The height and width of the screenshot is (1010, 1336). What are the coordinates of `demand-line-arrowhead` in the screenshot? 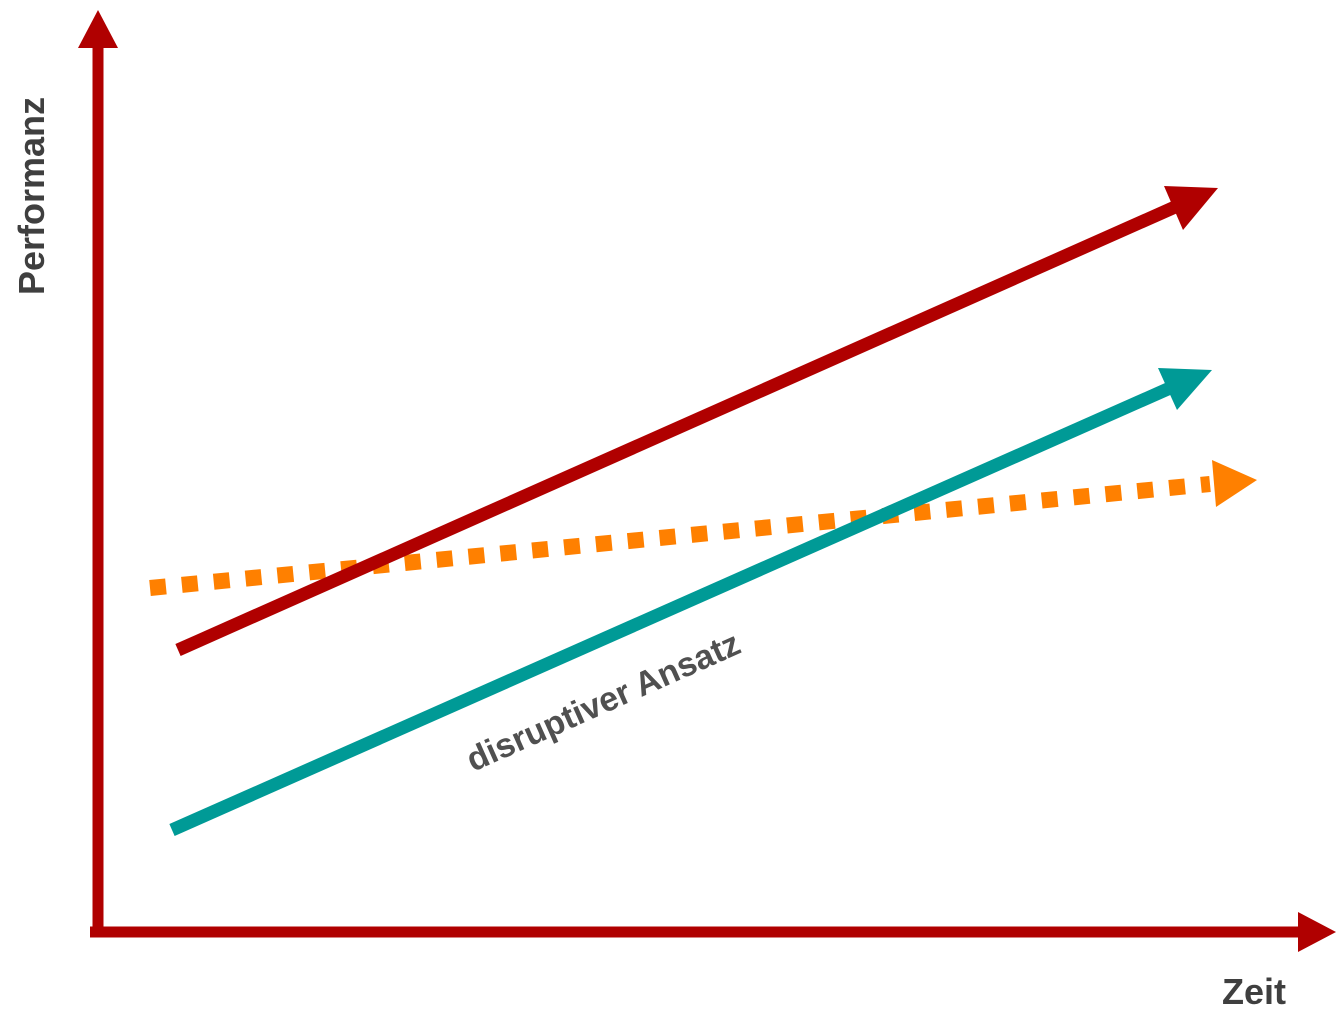 It's located at (1234, 483).